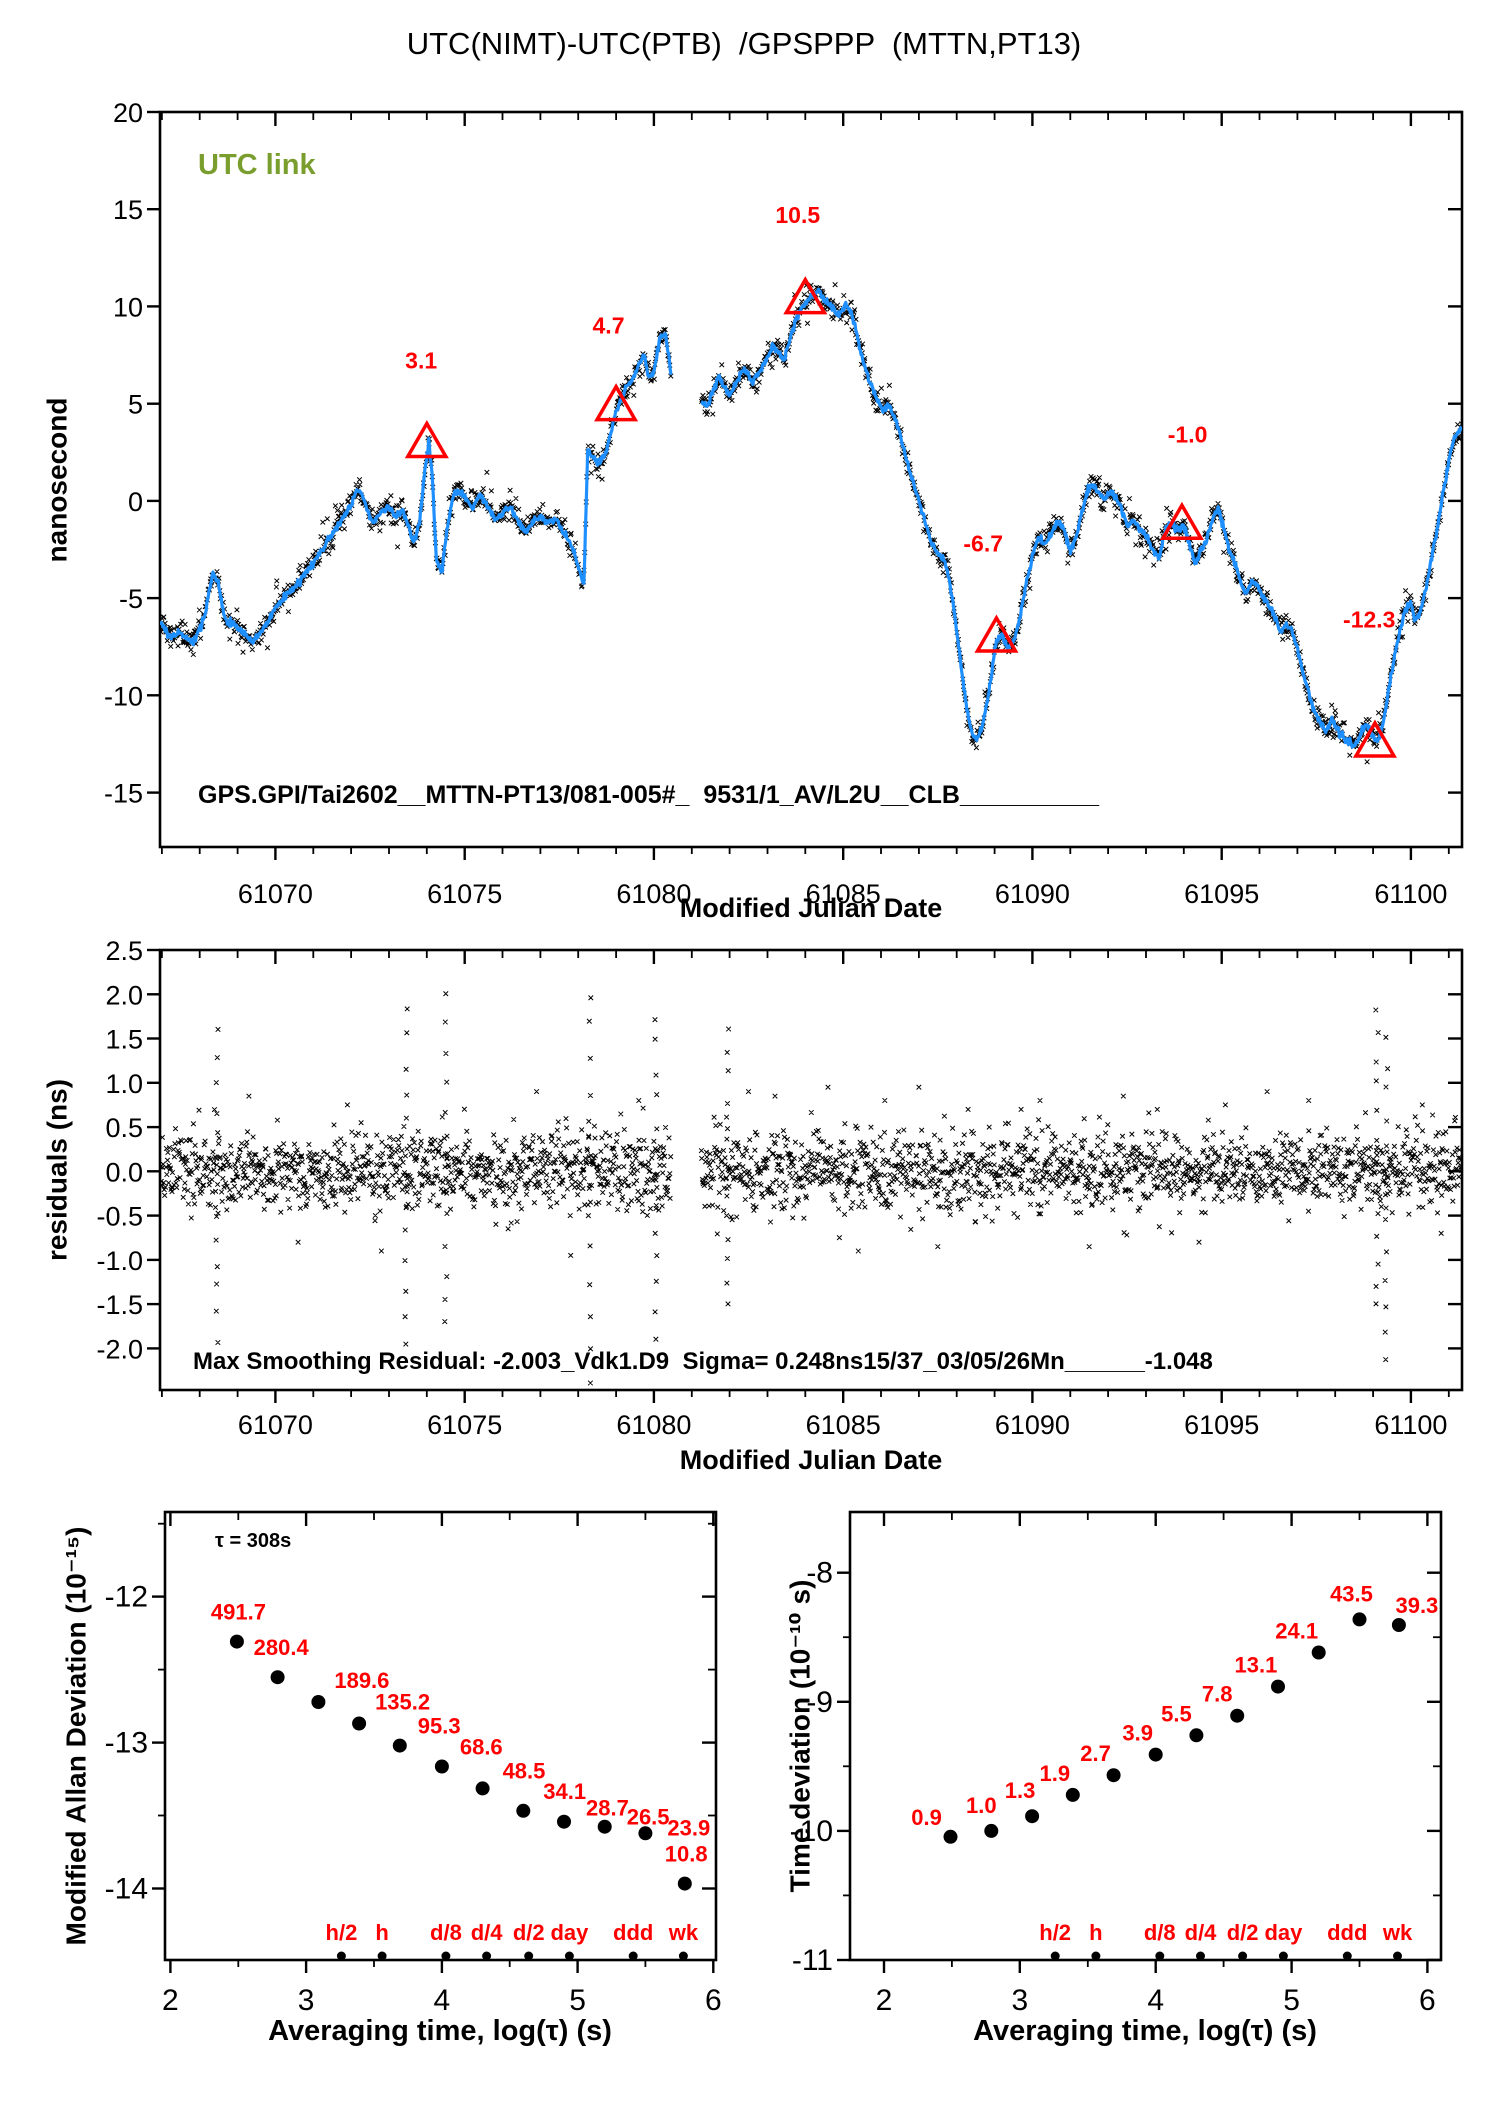  What do you see at coordinates (306, 2000) in the screenshot?
I see `tick-label: 3` at bounding box center [306, 2000].